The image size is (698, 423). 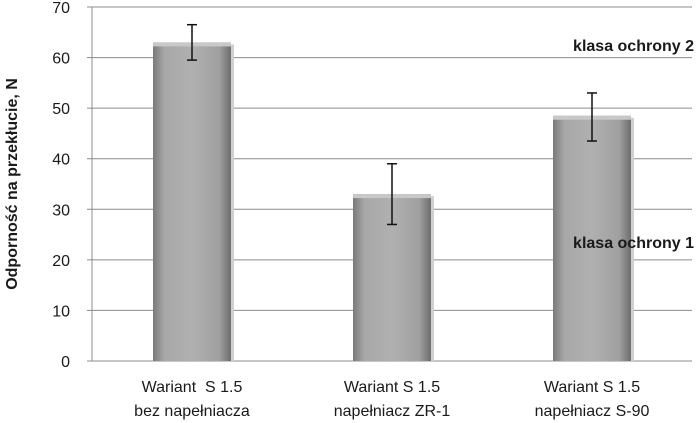 What do you see at coordinates (65, 362) in the screenshot?
I see `y-tick-label: 0` at bounding box center [65, 362].